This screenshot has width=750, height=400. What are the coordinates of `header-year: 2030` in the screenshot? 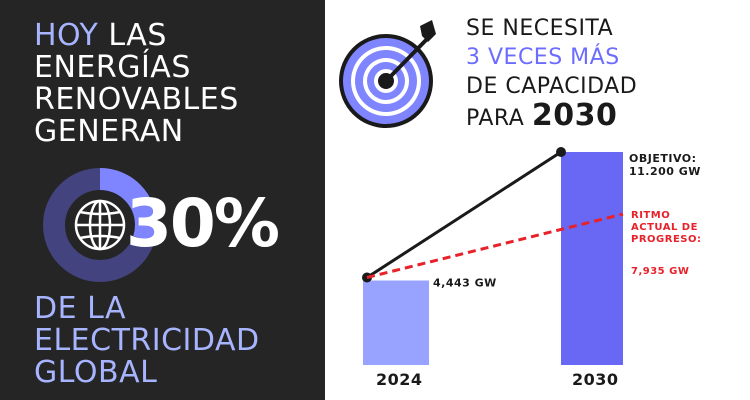 It's located at (574, 115).